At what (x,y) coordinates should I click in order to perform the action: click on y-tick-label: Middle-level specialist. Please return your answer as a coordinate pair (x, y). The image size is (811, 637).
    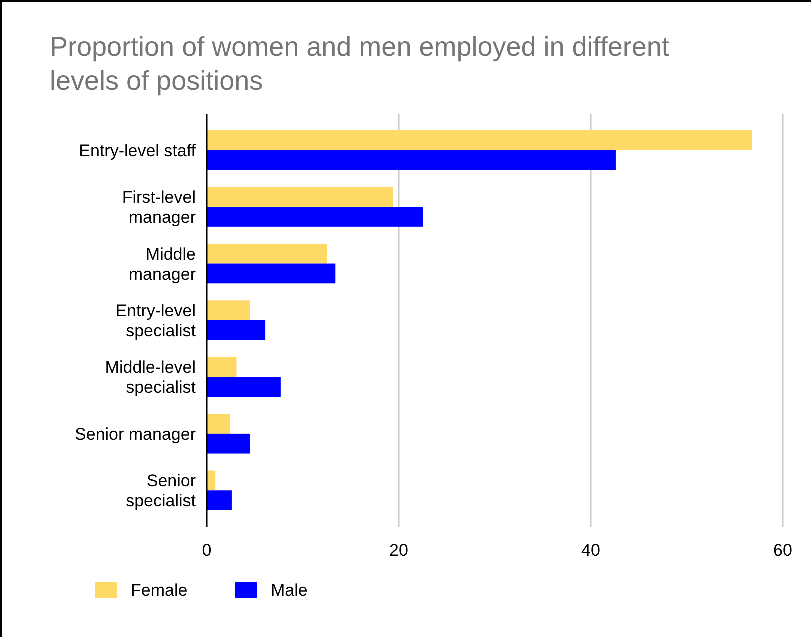
    Looking at the image, I should click on (150, 378).